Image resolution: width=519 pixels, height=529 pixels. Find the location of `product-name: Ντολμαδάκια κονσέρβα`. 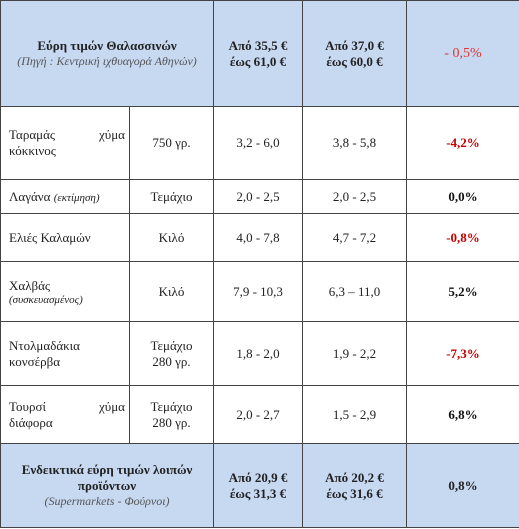

product-name: Ντολμαδάκια κονσέρβα is located at coordinates (65, 353).